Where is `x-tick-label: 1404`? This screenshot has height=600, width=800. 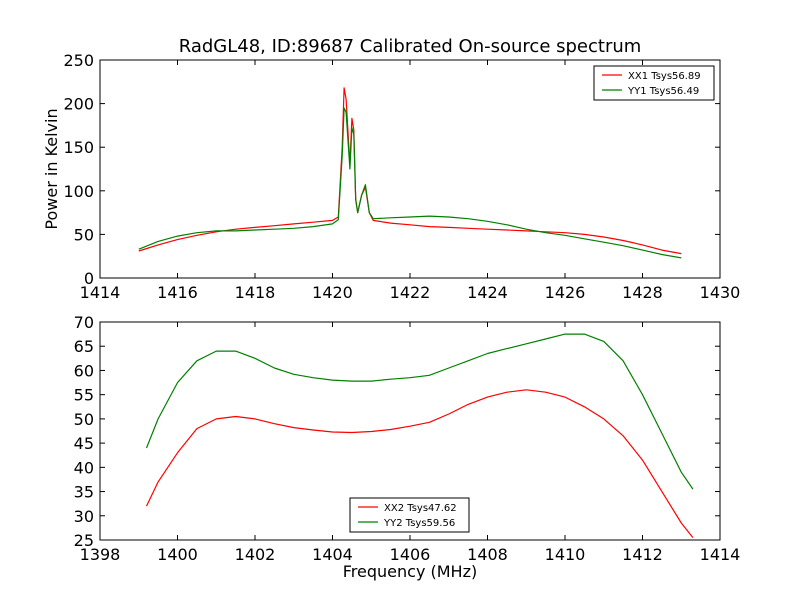 x-tick-label: 1404 is located at coordinates (332, 554).